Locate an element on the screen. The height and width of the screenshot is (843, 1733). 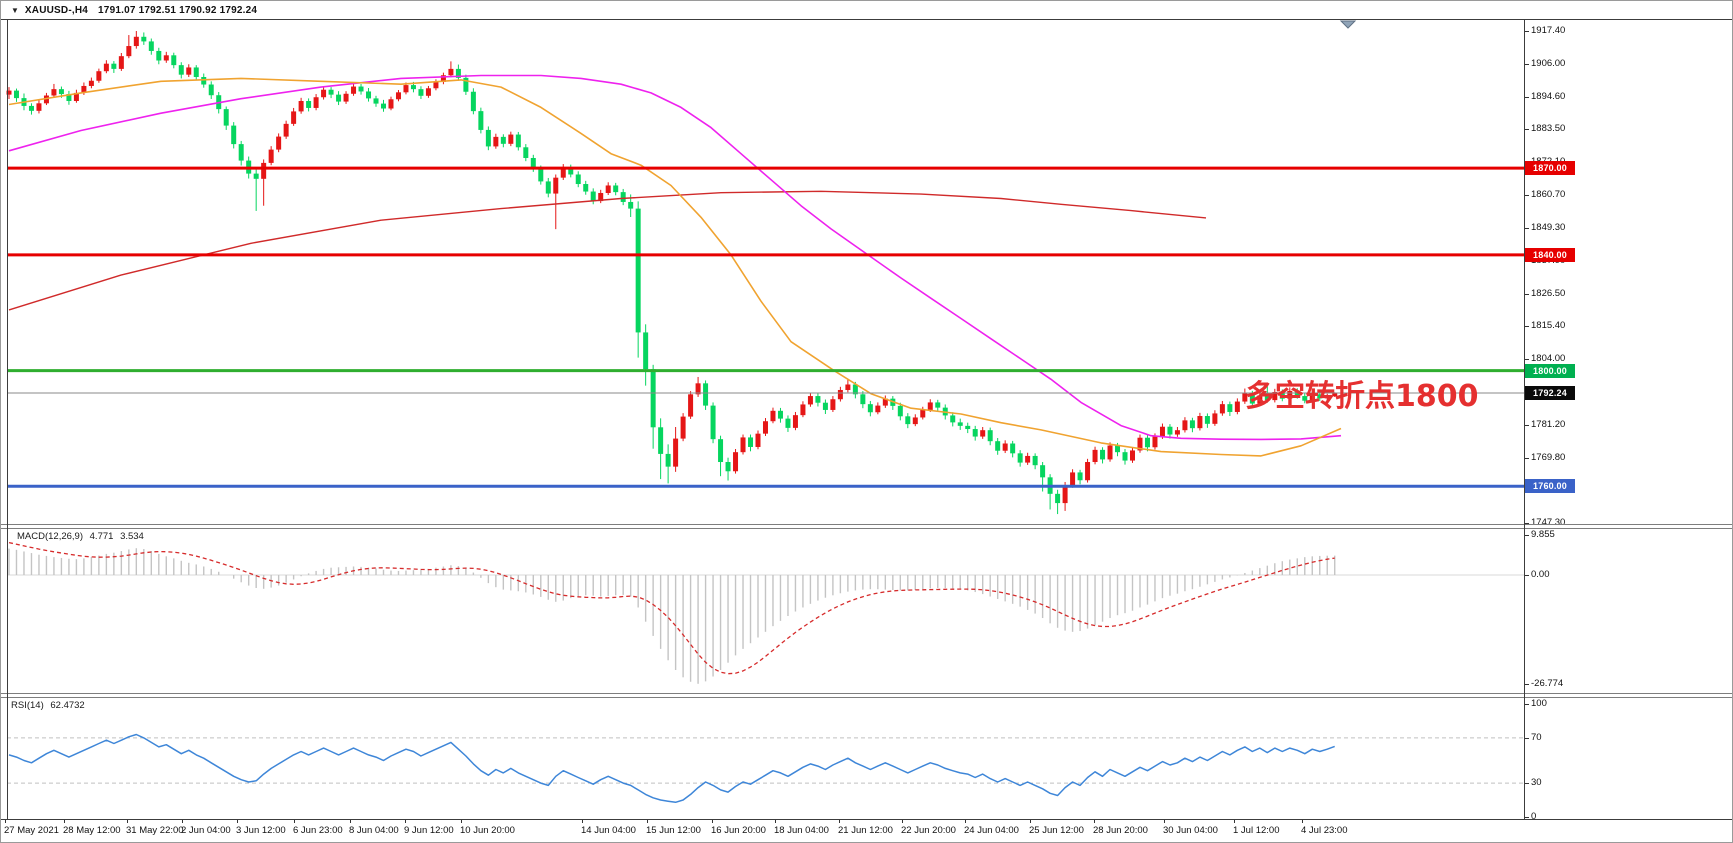
macd-indicator-label: MACD(12,26,9) 4.771 3.534 is located at coordinates (82, 536).